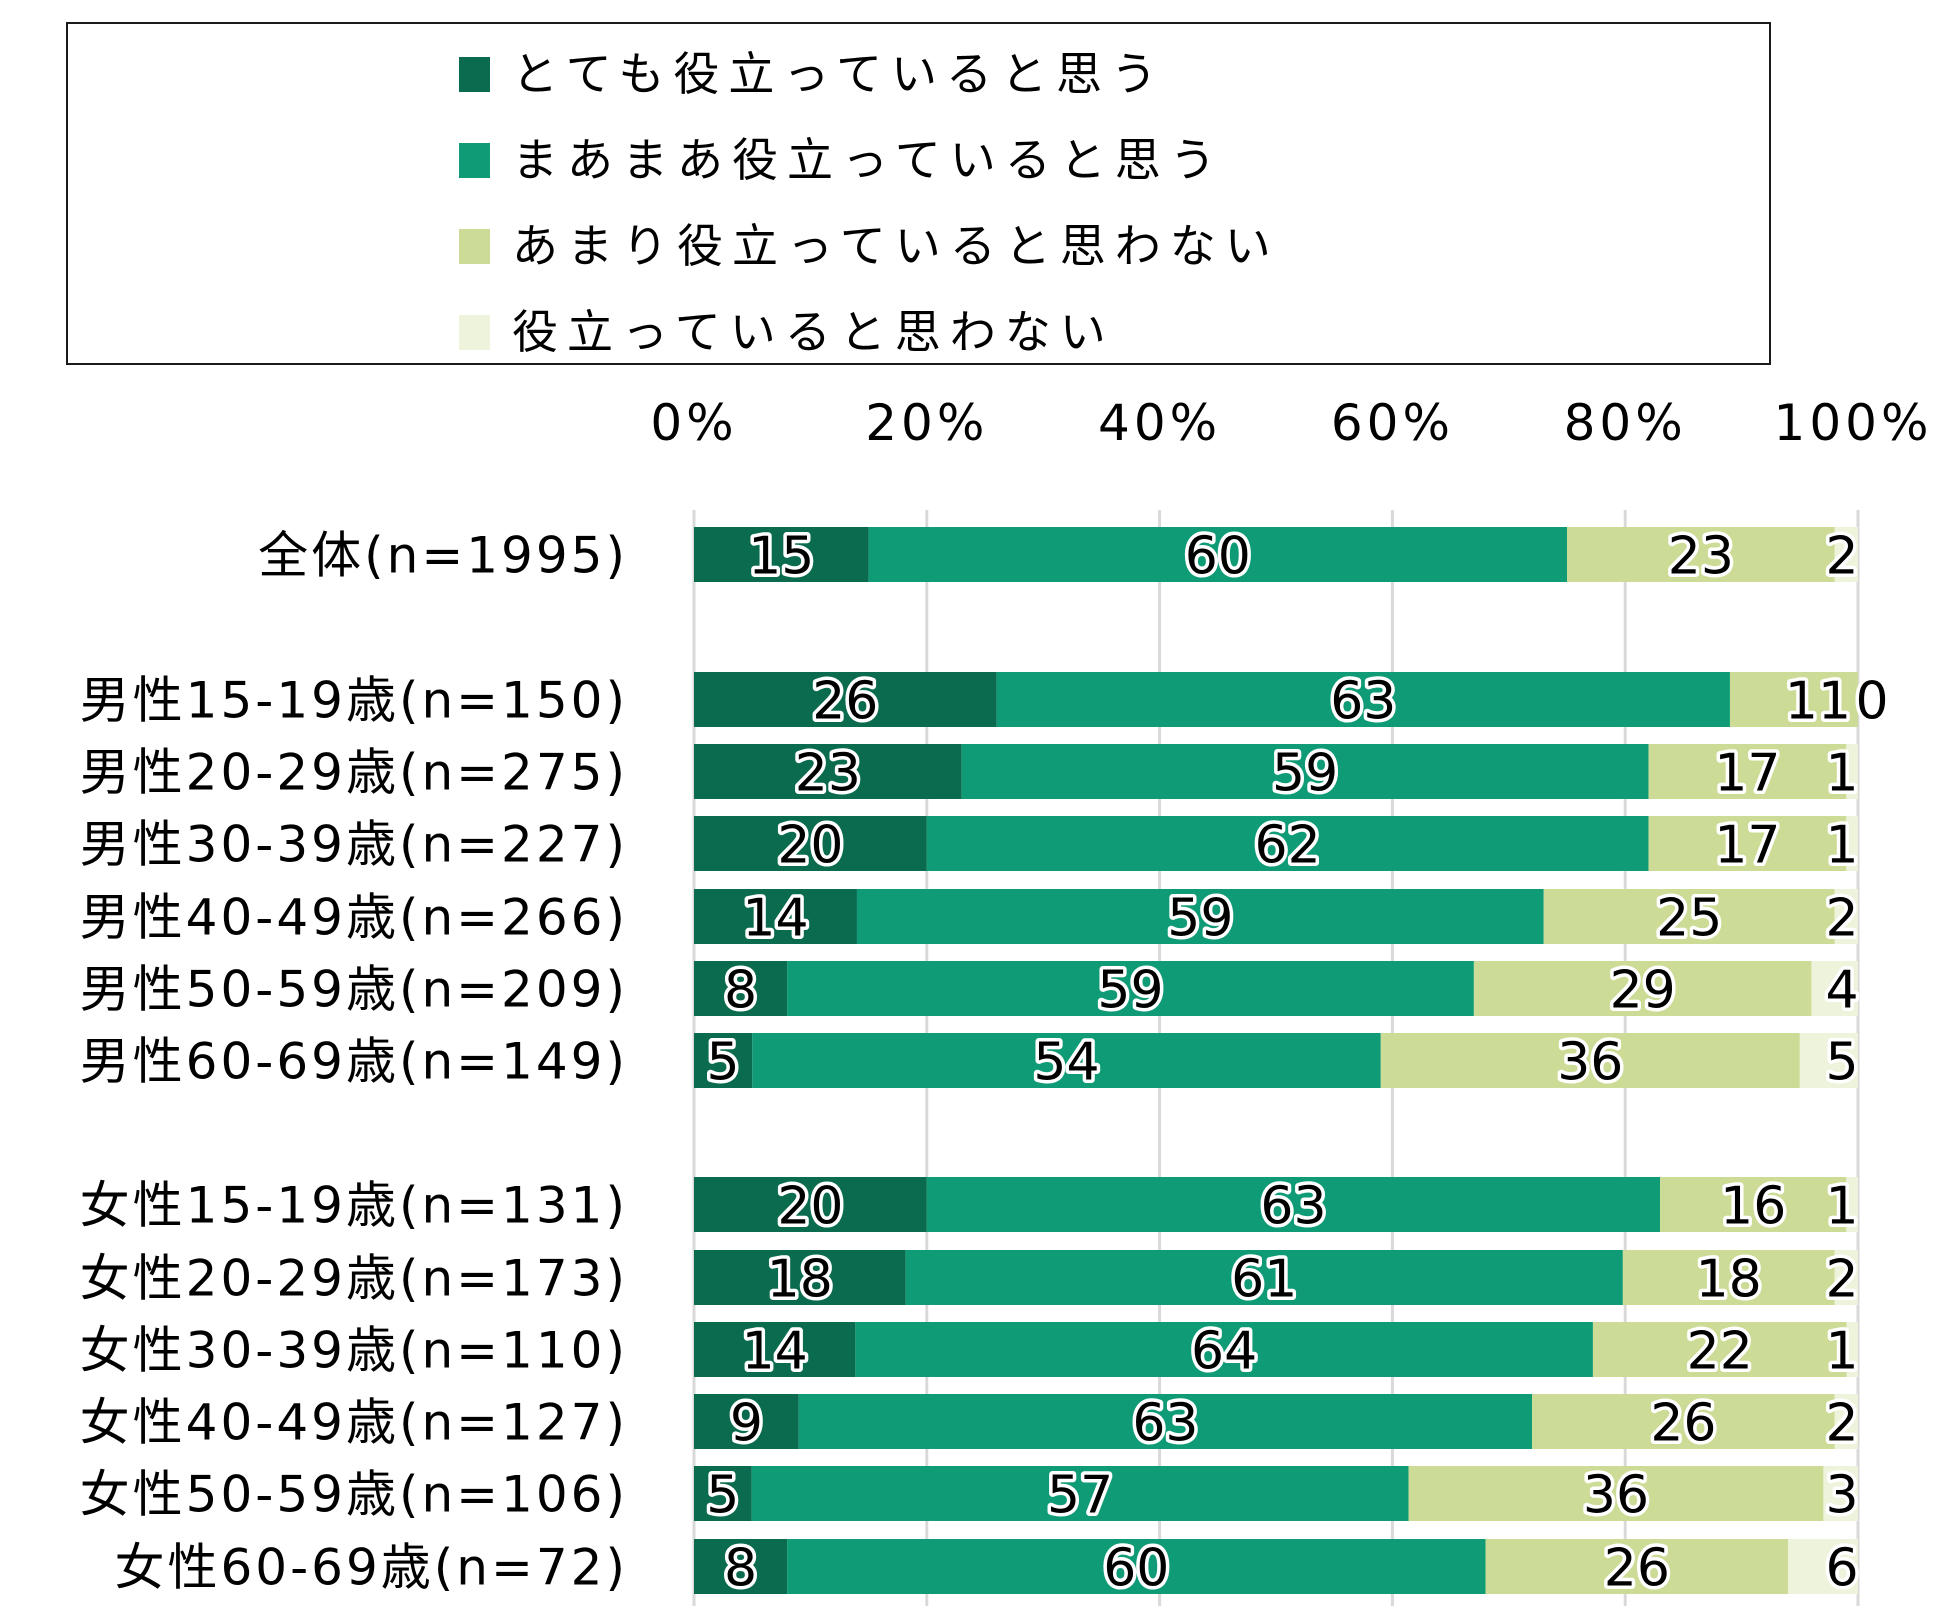  I want to click on data-label: 11, so click(1818, 702).